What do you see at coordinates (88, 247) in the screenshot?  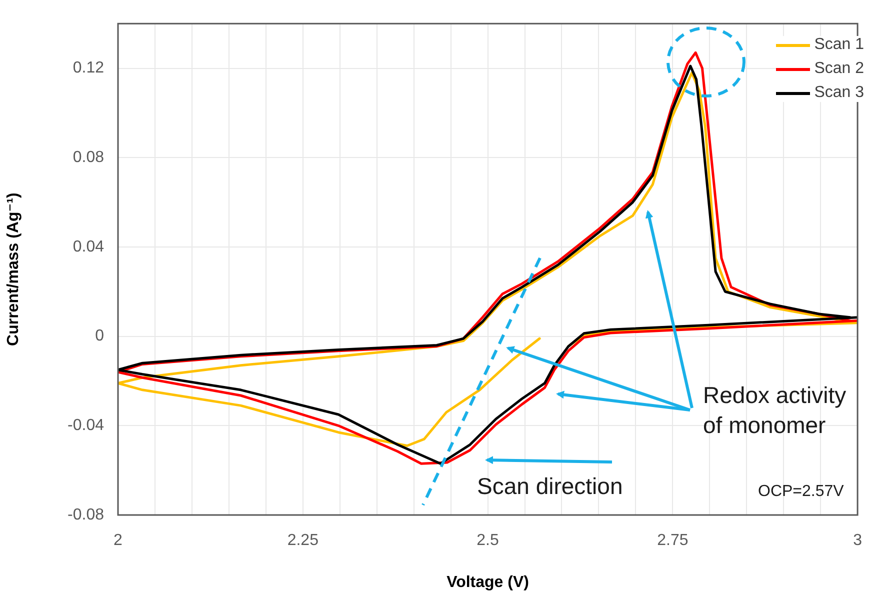 I see `y-tick-label: 0.04` at bounding box center [88, 247].